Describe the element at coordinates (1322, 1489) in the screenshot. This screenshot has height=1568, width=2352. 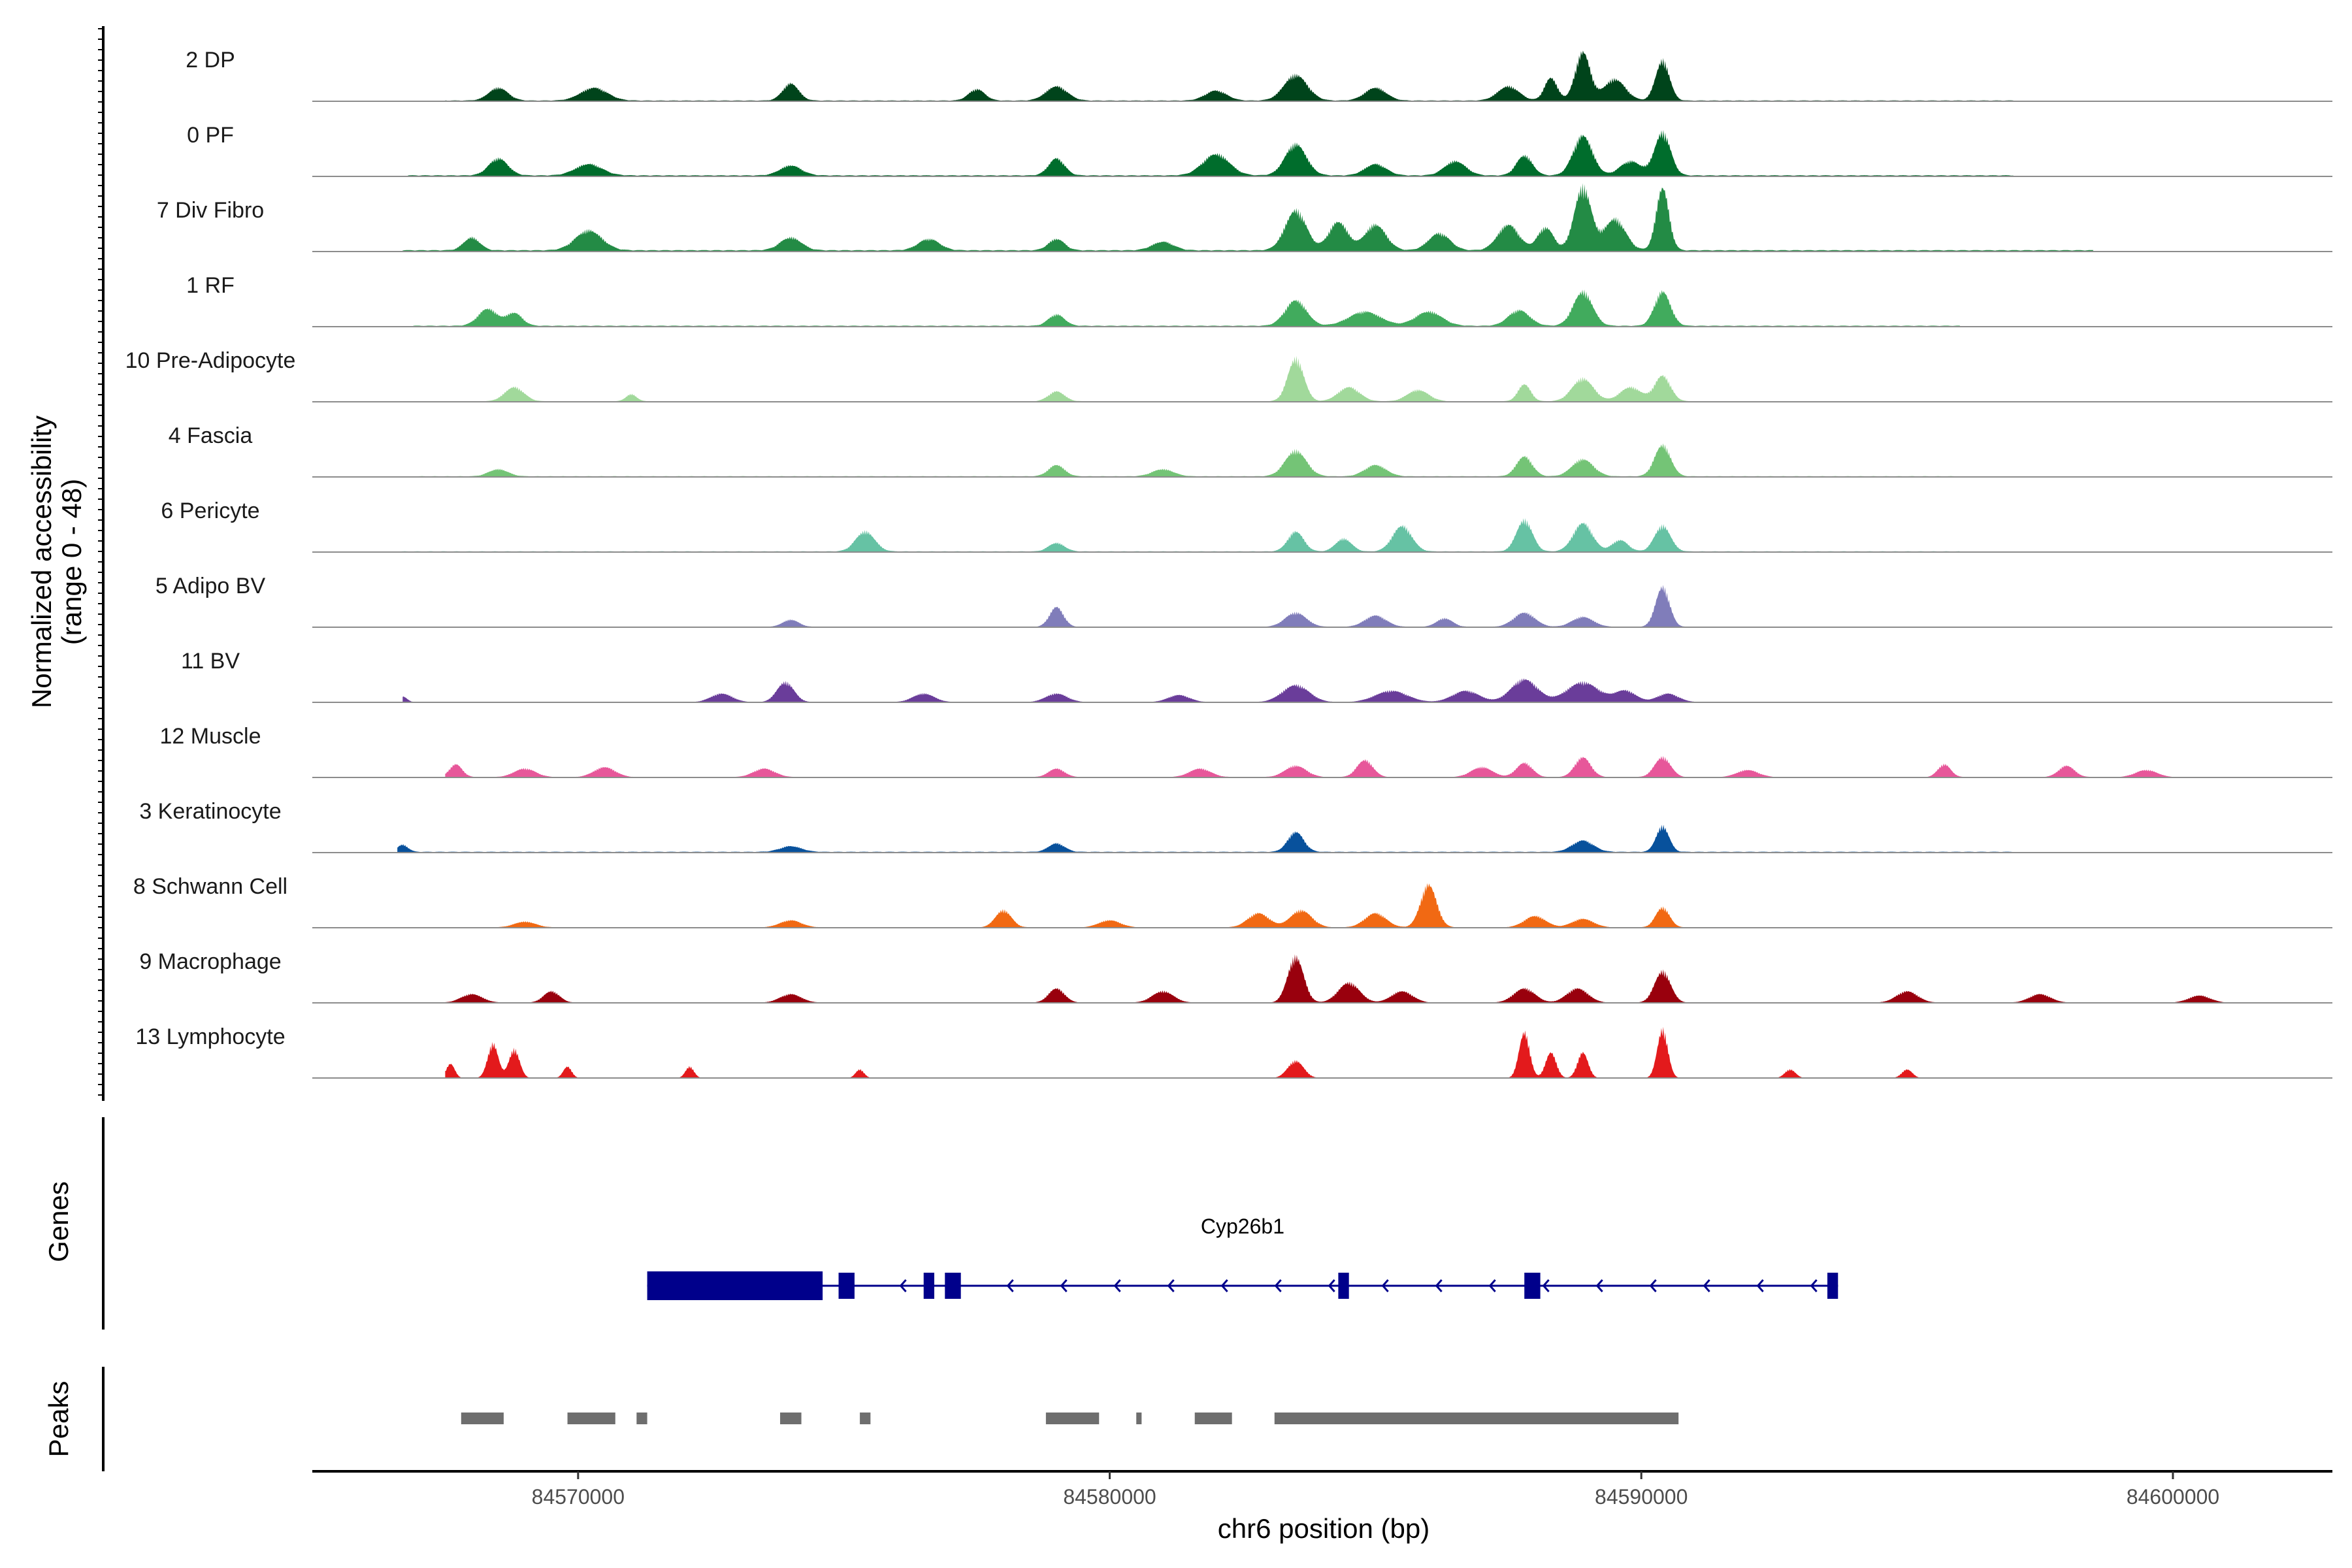
I see `x-axis: 84570000 84580000 84590000 84600000` at that location.